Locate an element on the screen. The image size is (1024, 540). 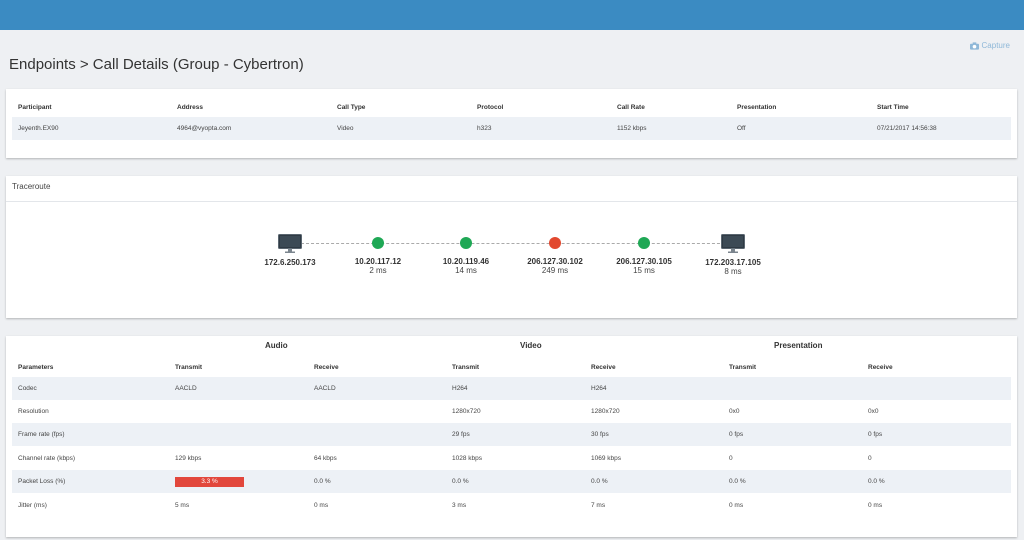
traceroute-hop-destination: 172.203.17.105 8 ms is located at coordinates (733, 255).